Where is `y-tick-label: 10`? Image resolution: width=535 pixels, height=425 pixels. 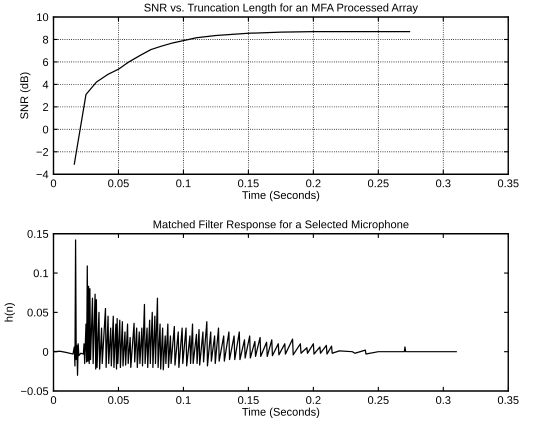 y-tick-label: 10 is located at coordinates (42, 17).